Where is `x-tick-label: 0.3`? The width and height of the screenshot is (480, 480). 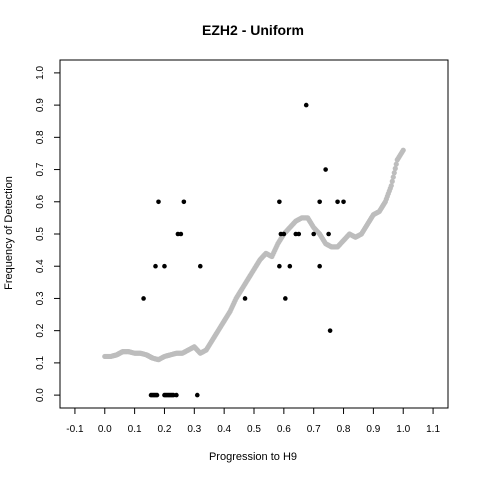
x-tick-label: 0.3 is located at coordinates (194, 429).